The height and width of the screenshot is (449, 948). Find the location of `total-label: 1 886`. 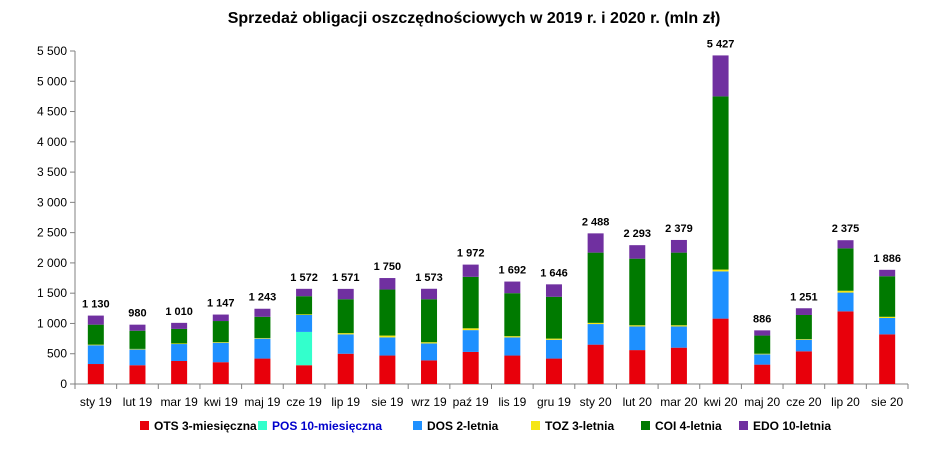

total-label: 1 886 is located at coordinates (887, 259).